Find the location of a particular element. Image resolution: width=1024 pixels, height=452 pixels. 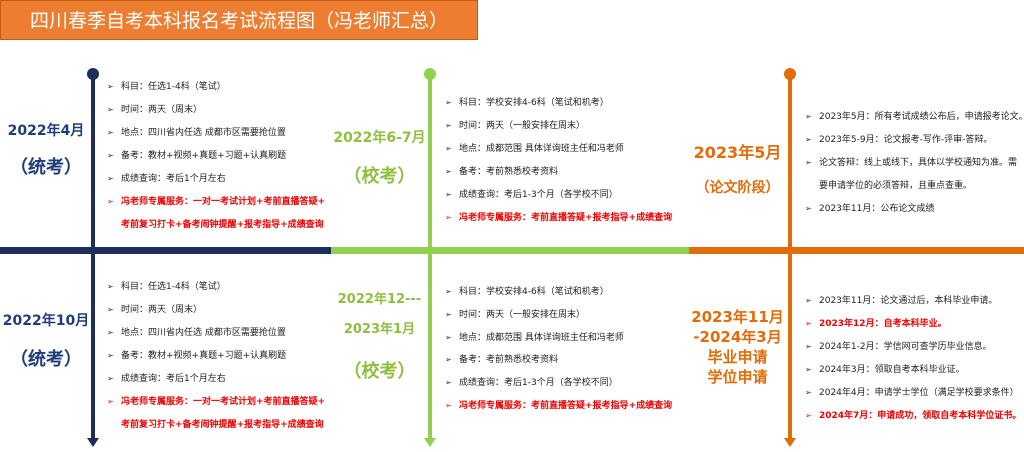

list-item: ➢ 科目：学校安排4-6科（笔试和机考） is located at coordinates (527, 290).